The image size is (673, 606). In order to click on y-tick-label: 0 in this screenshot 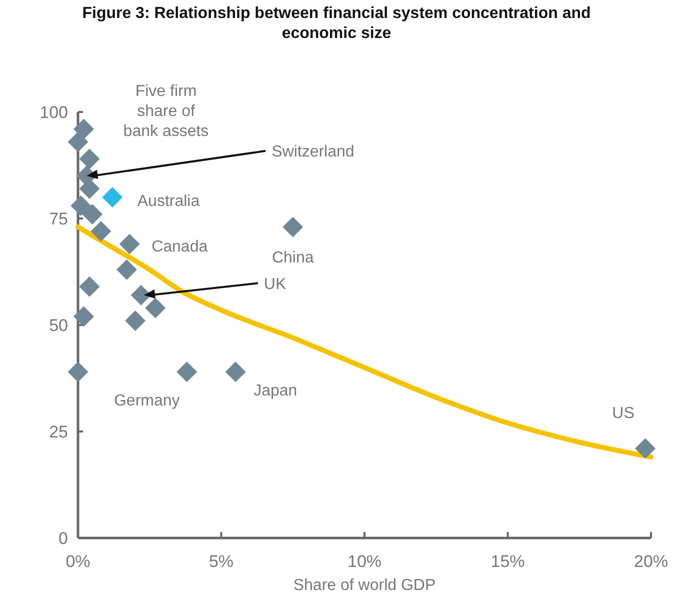, I will do `click(63, 538)`.